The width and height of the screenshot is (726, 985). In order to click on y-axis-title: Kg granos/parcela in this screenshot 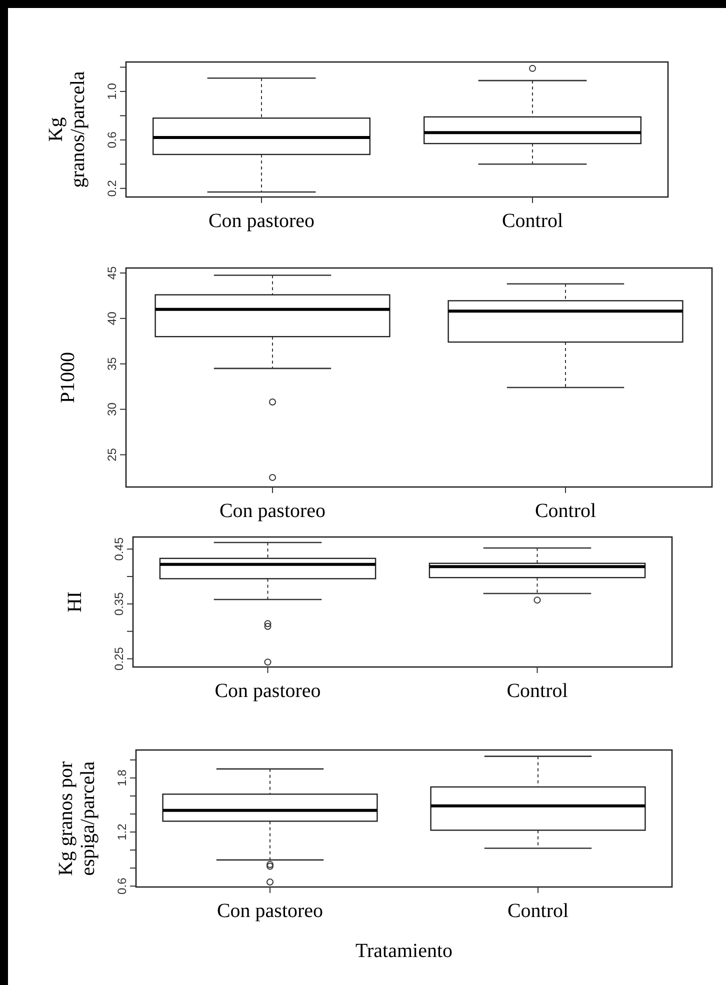, I will do `click(67, 129)`.